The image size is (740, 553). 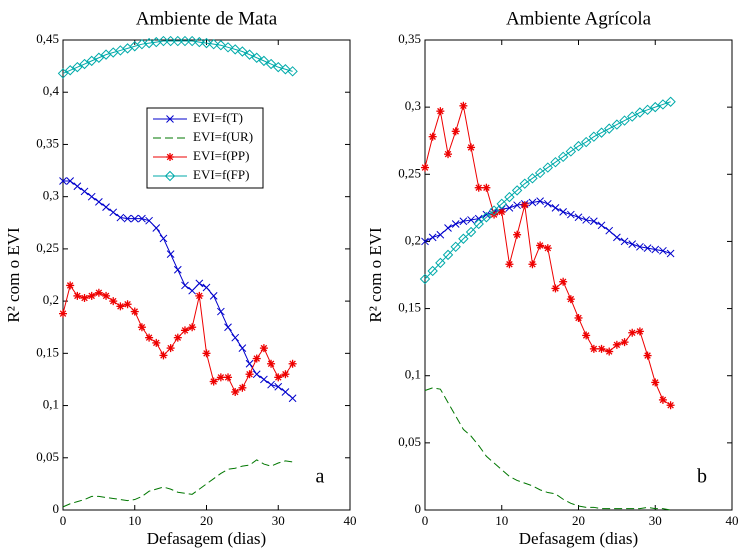 What do you see at coordinates (63, 520) in the screenshot?
I see `x-tick-label: 0` at bounding box center [63, 520].